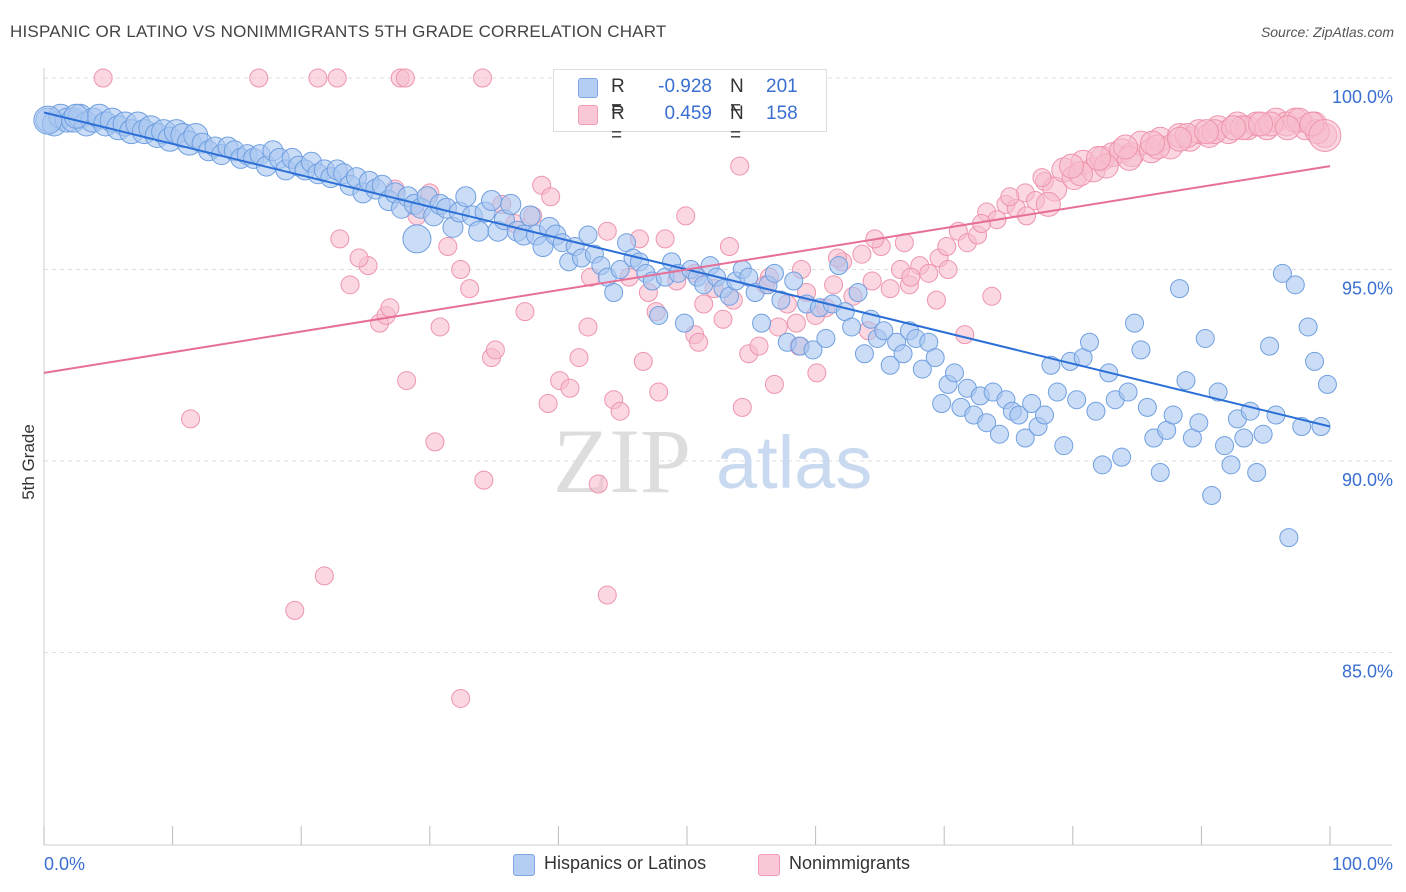 The height and width of the screenshot is (892, 1406). Describe the element at coordinates (625, 863) in the screenshot. I see `legend-label: Hispanics or Latinos` at that location.